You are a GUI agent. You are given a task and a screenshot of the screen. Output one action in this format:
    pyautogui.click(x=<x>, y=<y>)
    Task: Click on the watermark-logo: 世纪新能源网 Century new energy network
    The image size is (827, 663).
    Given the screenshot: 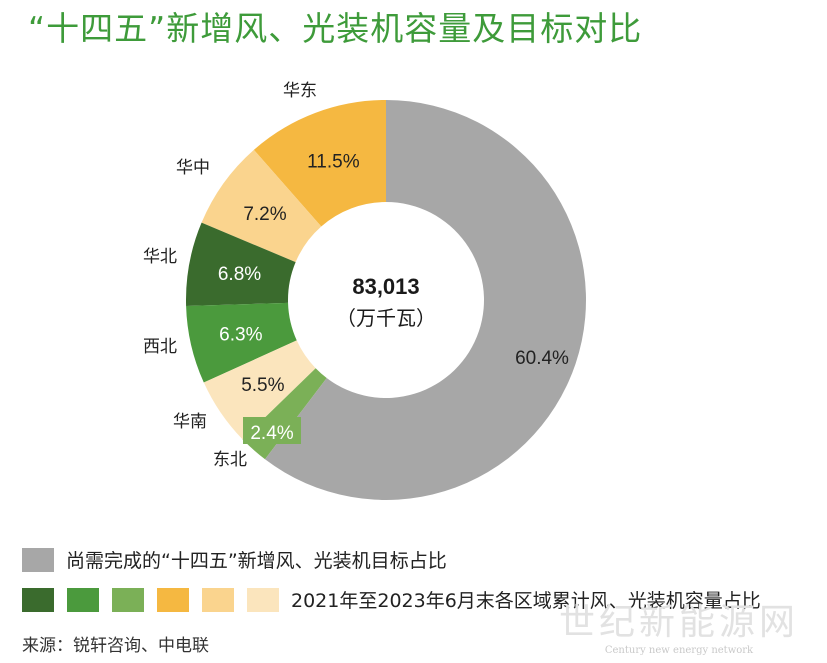 What is the action you would take?
    pyautogui.click(x=678, y=629)
    